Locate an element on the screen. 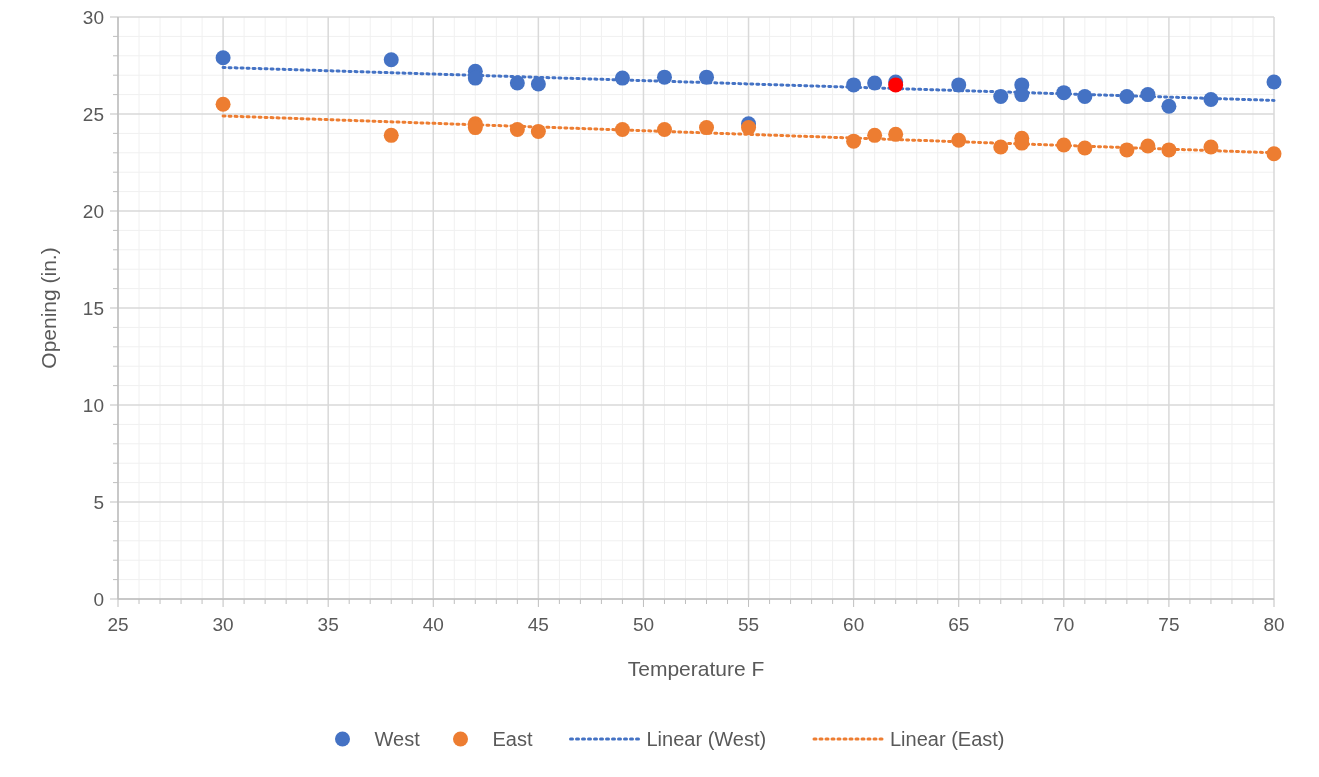 The image size is (1319, 777). y-tick-label: 15 is located at coordinates (93, 308).